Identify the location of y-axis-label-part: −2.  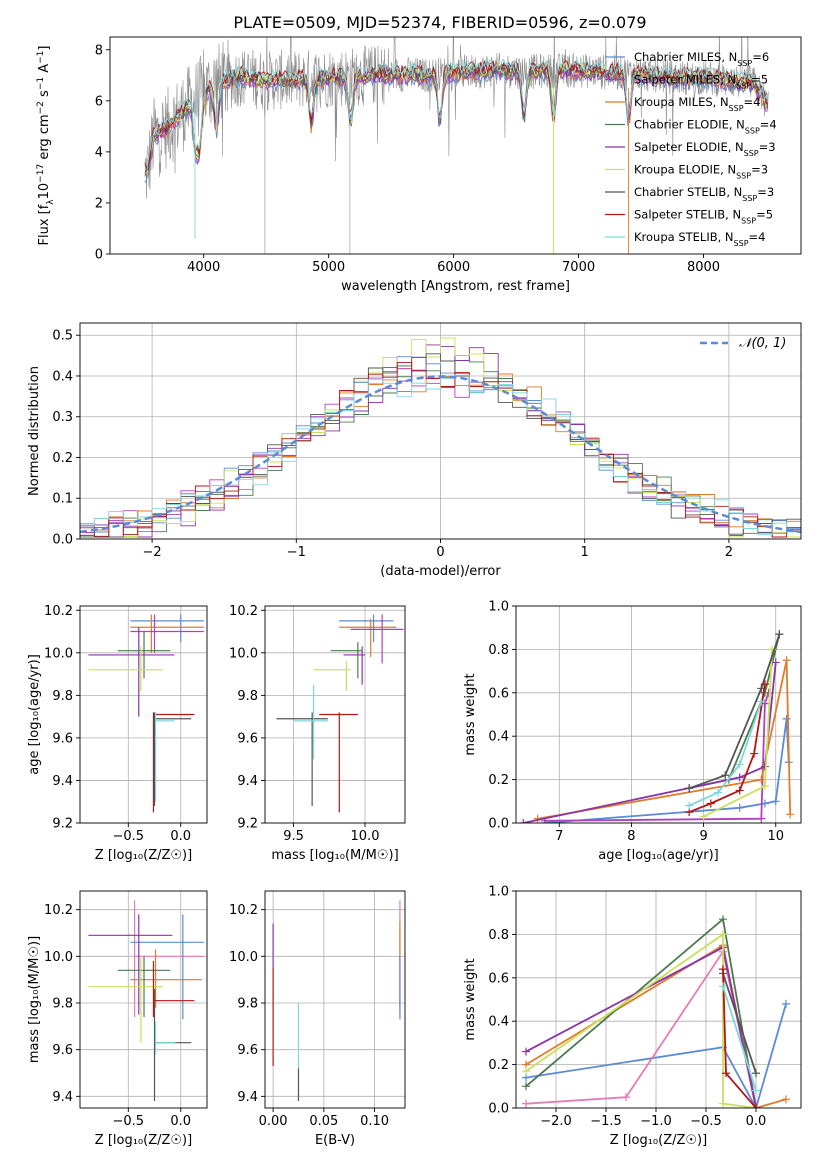
(41, 107).